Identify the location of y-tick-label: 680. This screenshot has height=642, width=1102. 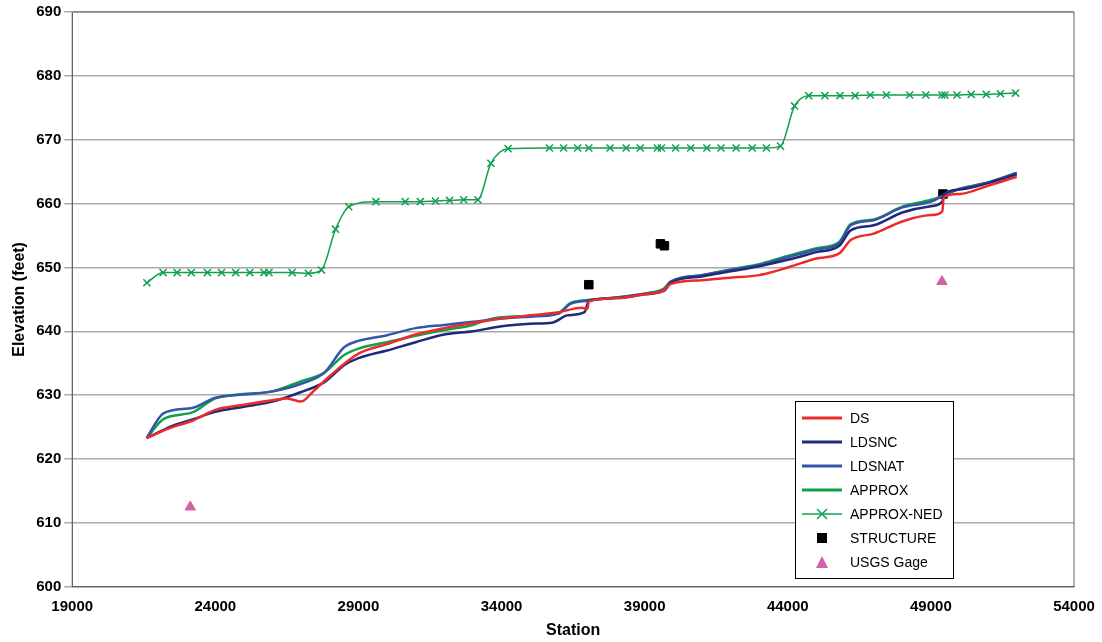
(49, 75).